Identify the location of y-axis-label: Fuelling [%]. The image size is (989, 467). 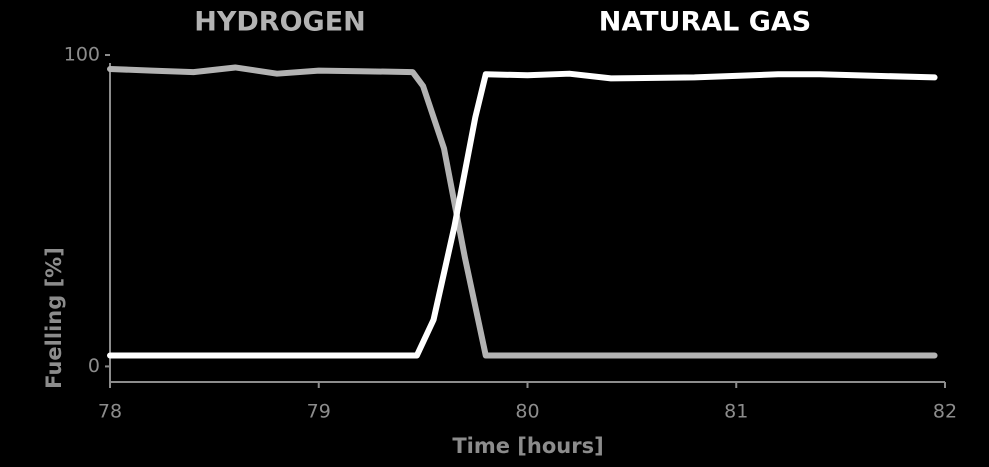
(54, 318).